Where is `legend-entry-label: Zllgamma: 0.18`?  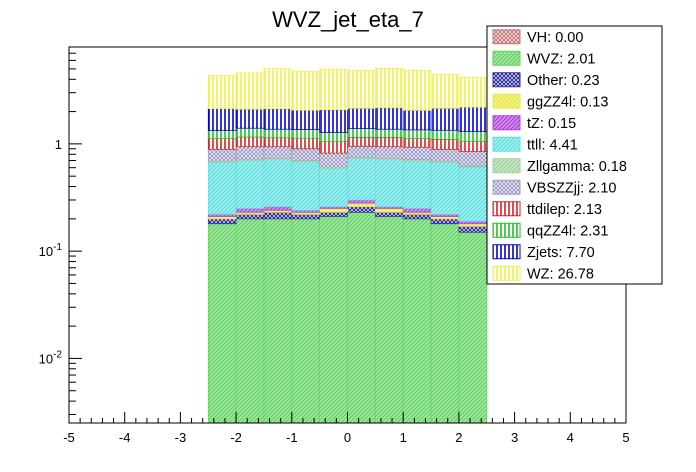 legend-entry-label: Zllgamma: 0.18 is located at coordinates (577, 167).